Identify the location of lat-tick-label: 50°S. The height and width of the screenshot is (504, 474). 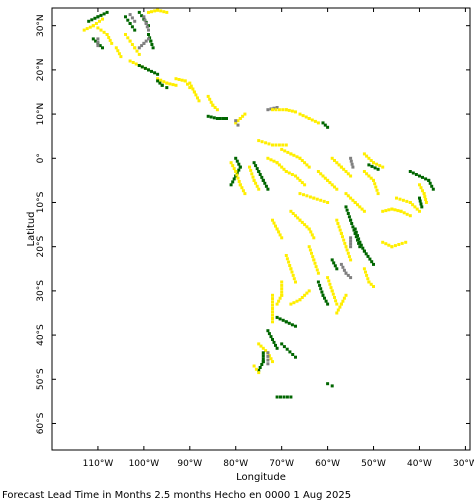
(41, 379).